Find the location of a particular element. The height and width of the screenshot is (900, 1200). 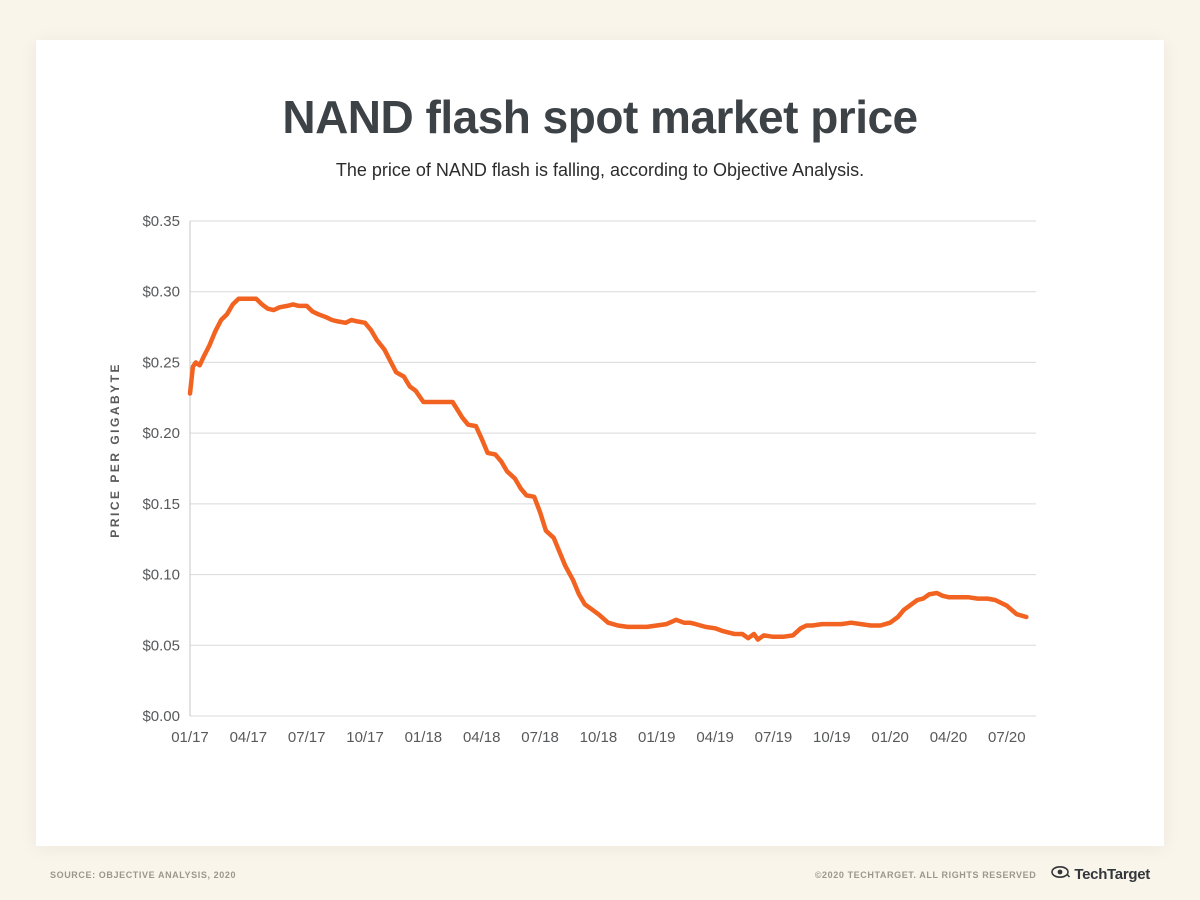

svg-text: 04/19 is located at coordinates (715, 737).